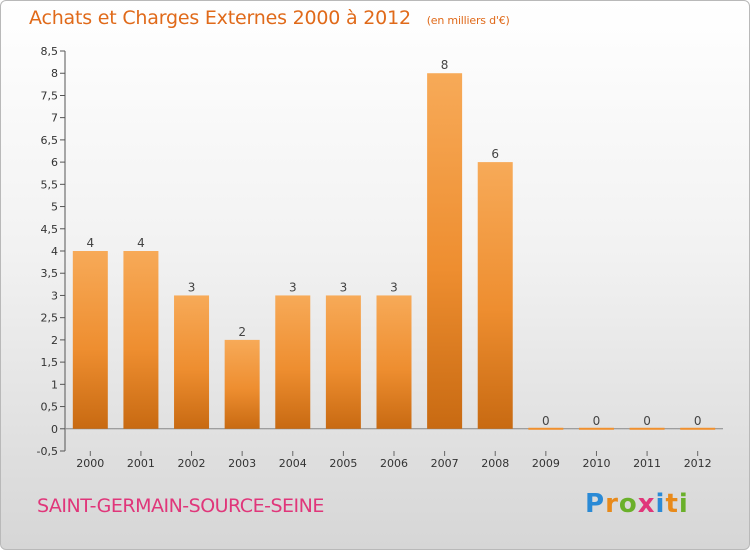  What do you see at coordinates (394, 362) in the screenshot?
I see `bar-2006` at bounding box center [394, 362].